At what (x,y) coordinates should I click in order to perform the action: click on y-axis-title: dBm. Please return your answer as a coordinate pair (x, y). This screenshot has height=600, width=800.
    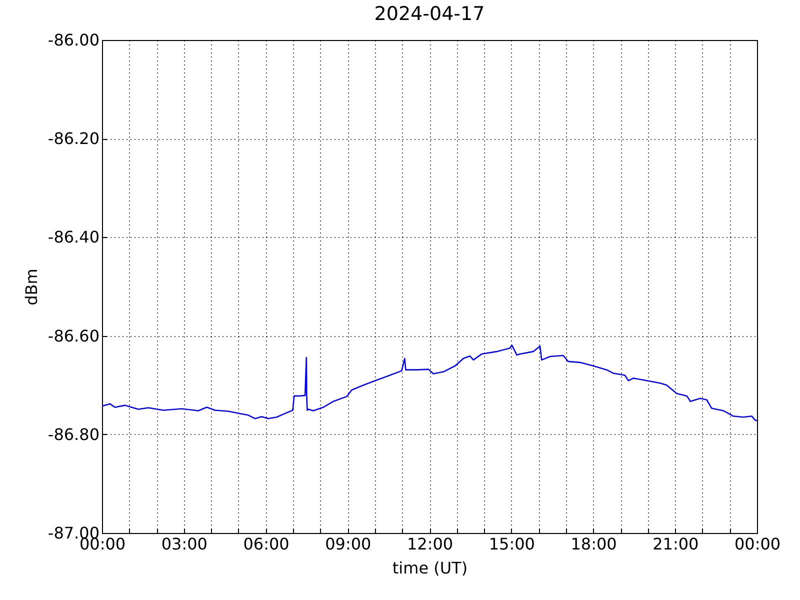
    Looking at the image, I should click on (31, 287).